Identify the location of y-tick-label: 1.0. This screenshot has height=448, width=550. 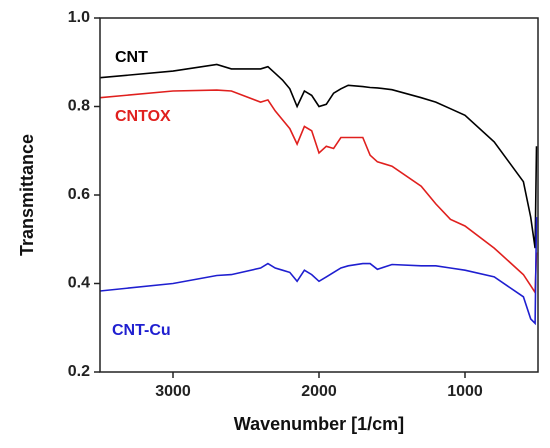
(79, 17).